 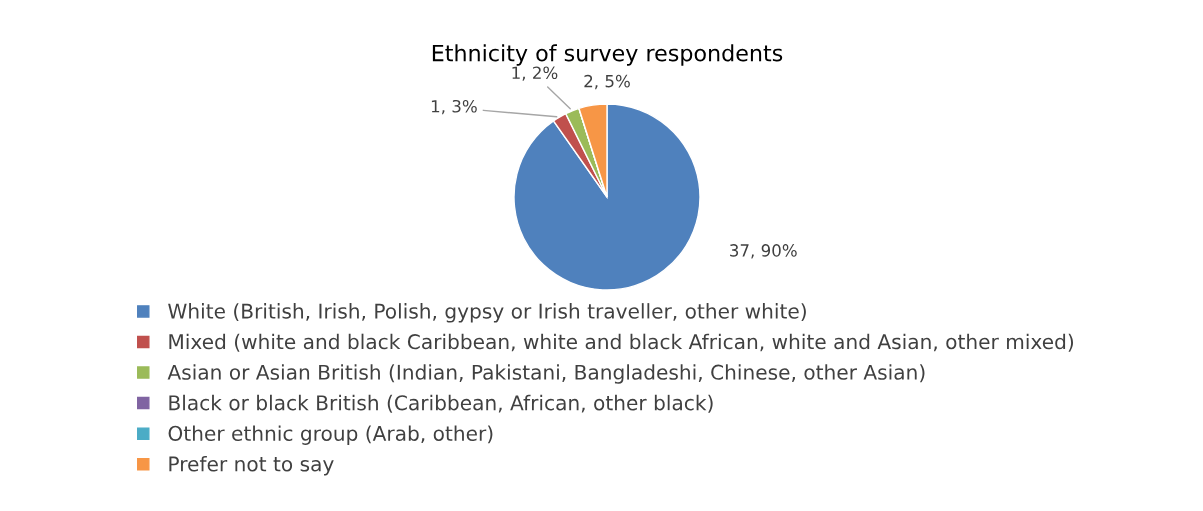 What do you see at coordinates (487, 313) in the screenshot?
I see `legend-label: White (British, Irish, Polish, gypsy or Irish traveller, other white)` at bounding box center [487, 313].